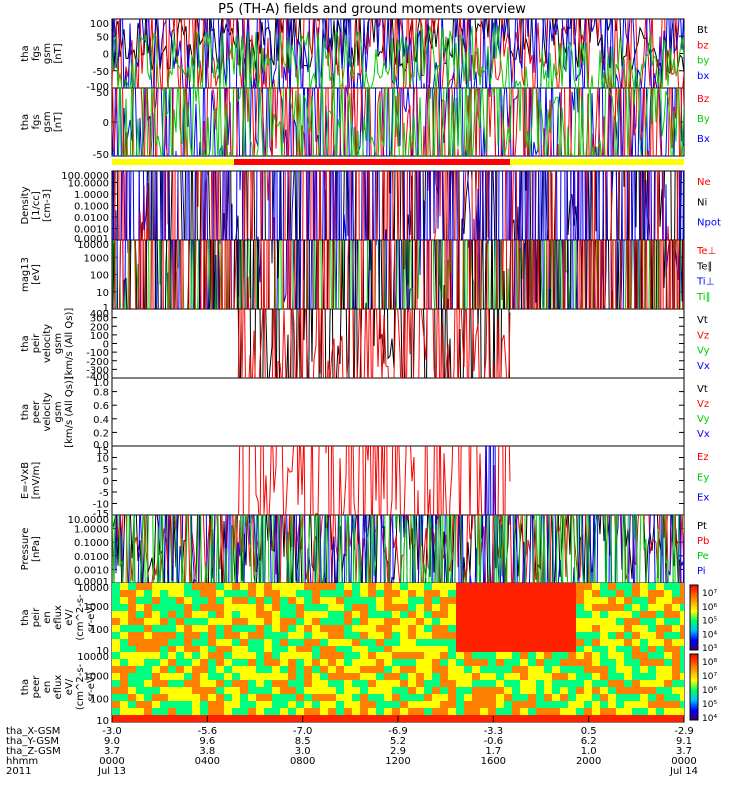 The width and height of the screenshot is (750, 804). I want to click on colorbar-label-peir_spec-3: 10⁴, so click(709, 635).